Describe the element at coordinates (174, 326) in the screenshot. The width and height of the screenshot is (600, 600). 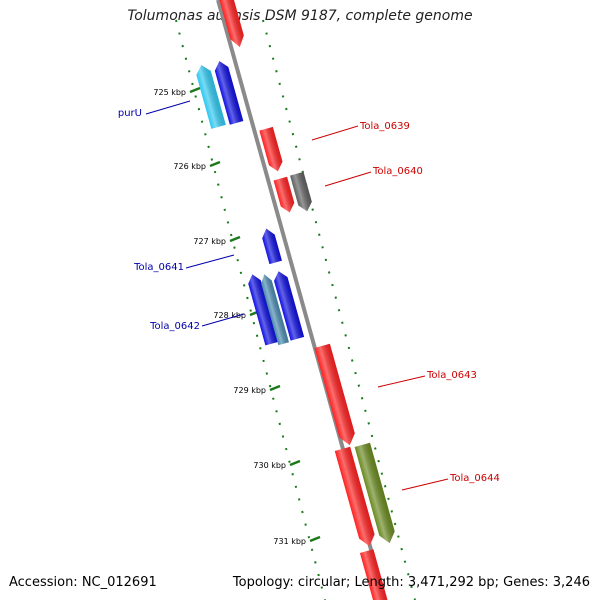
I see `gene-label: Tola_0642` at that location.